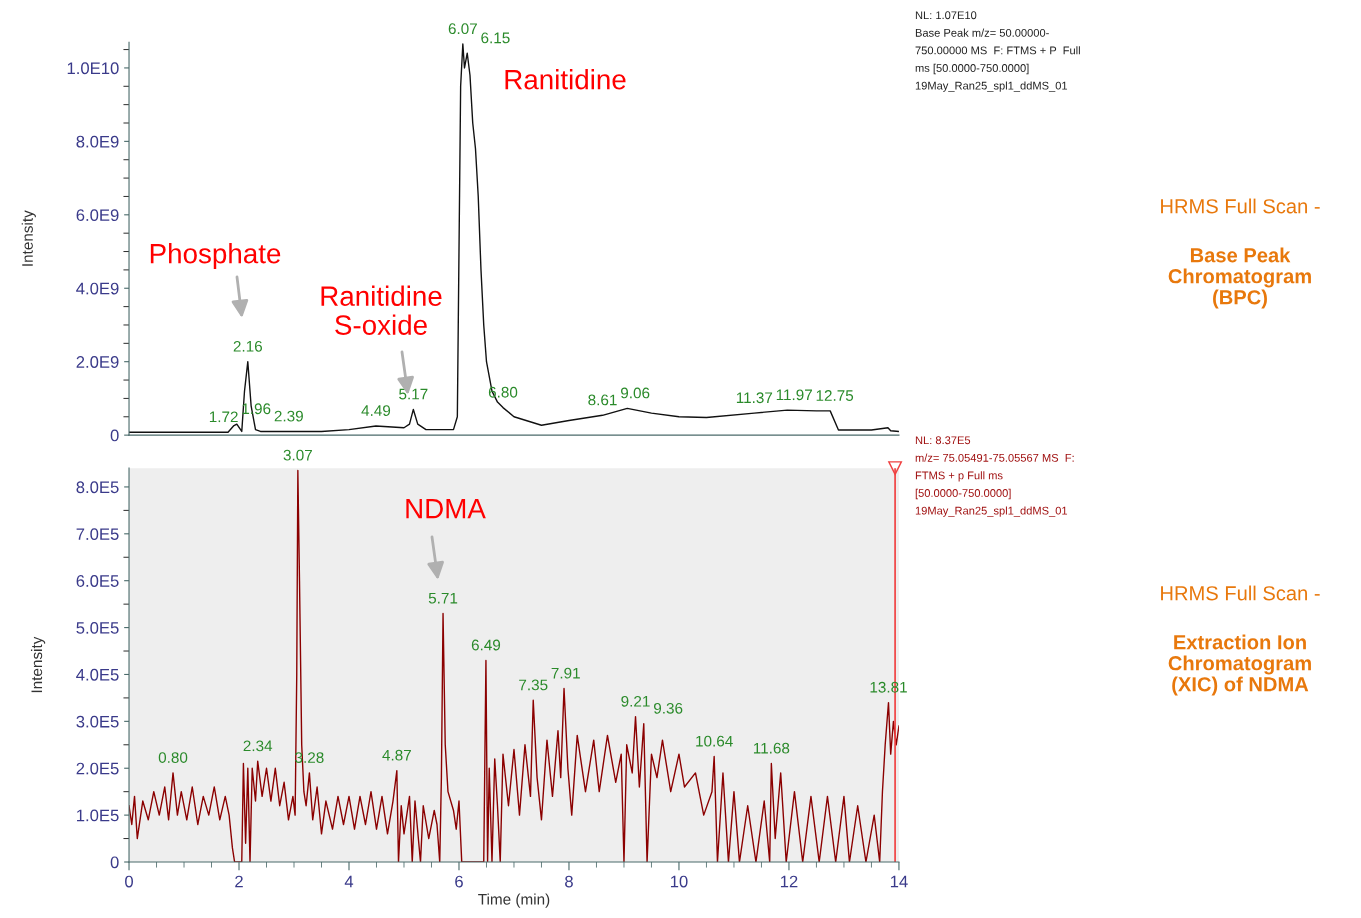 This screenshot has height=918, width=1361. Describe the element at coordinates (565, 673) in the screenshot. I see `annotation: 7.91` at that location.